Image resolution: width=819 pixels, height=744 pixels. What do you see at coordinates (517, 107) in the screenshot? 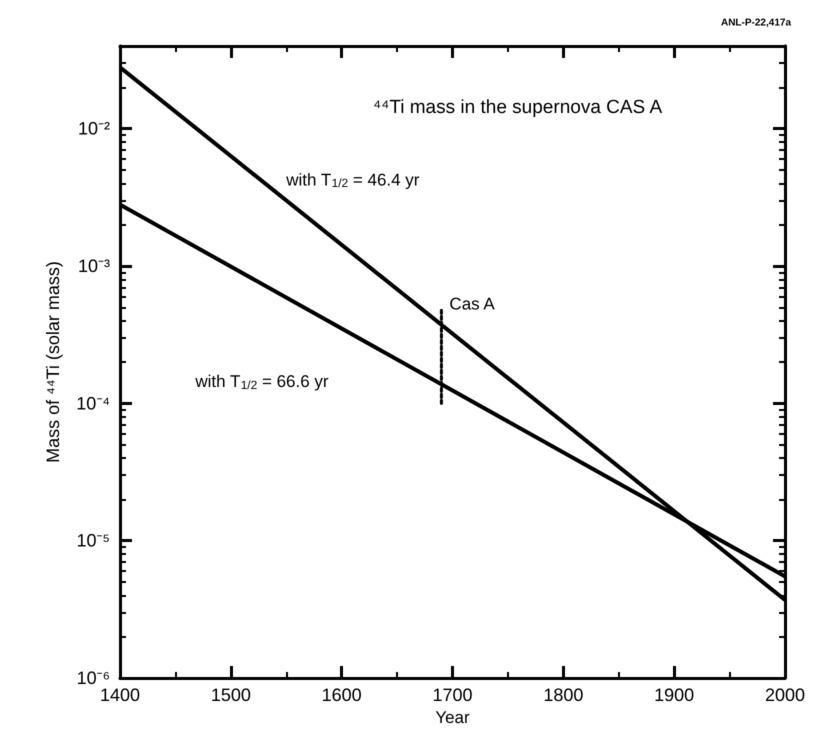
I see `text: ⁴⁴Ti mass in the supernova CAS A` at bounding box center [517, 107].